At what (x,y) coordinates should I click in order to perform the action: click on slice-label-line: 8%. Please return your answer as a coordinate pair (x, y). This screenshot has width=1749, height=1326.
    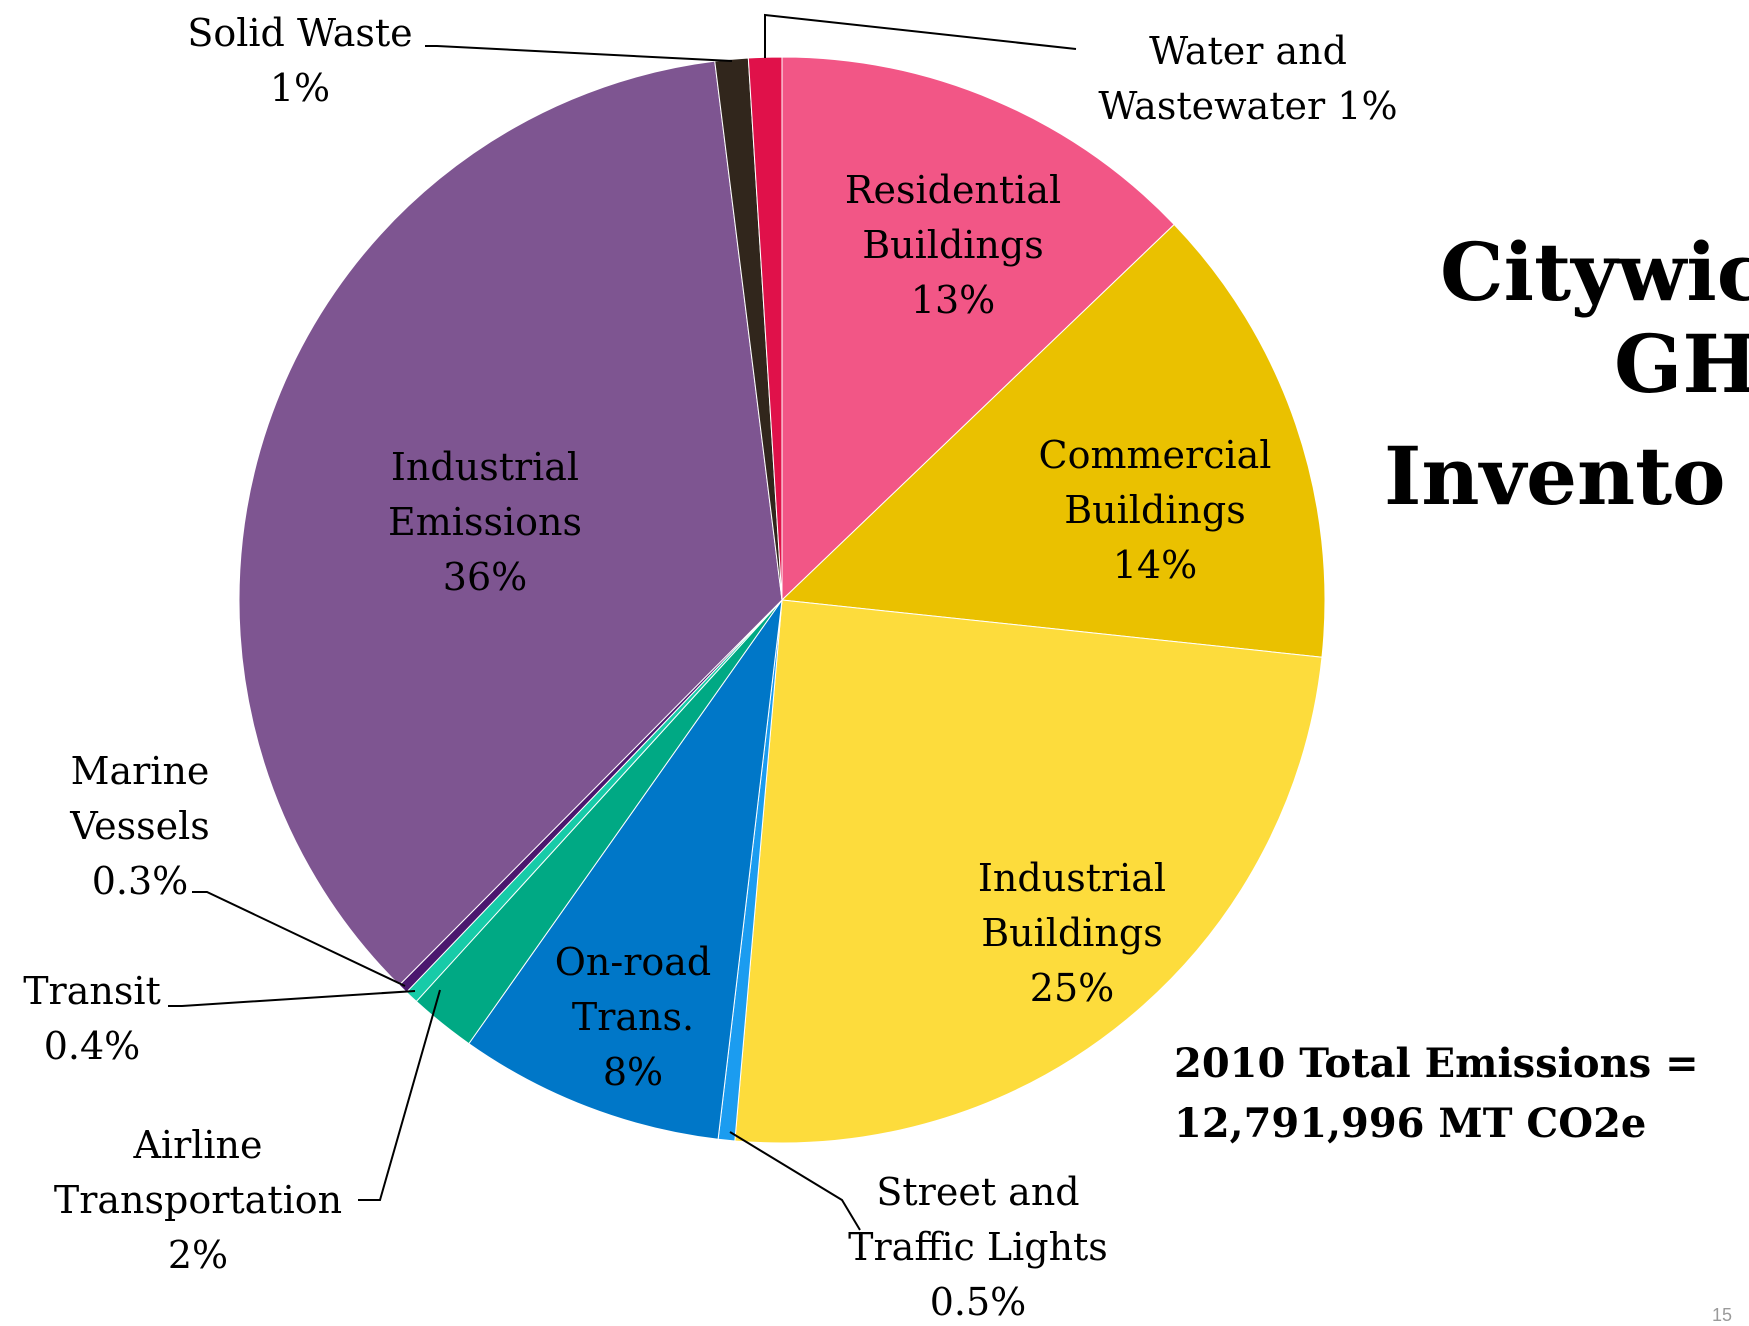
    Looking at the image, I should click on (633, 1072).